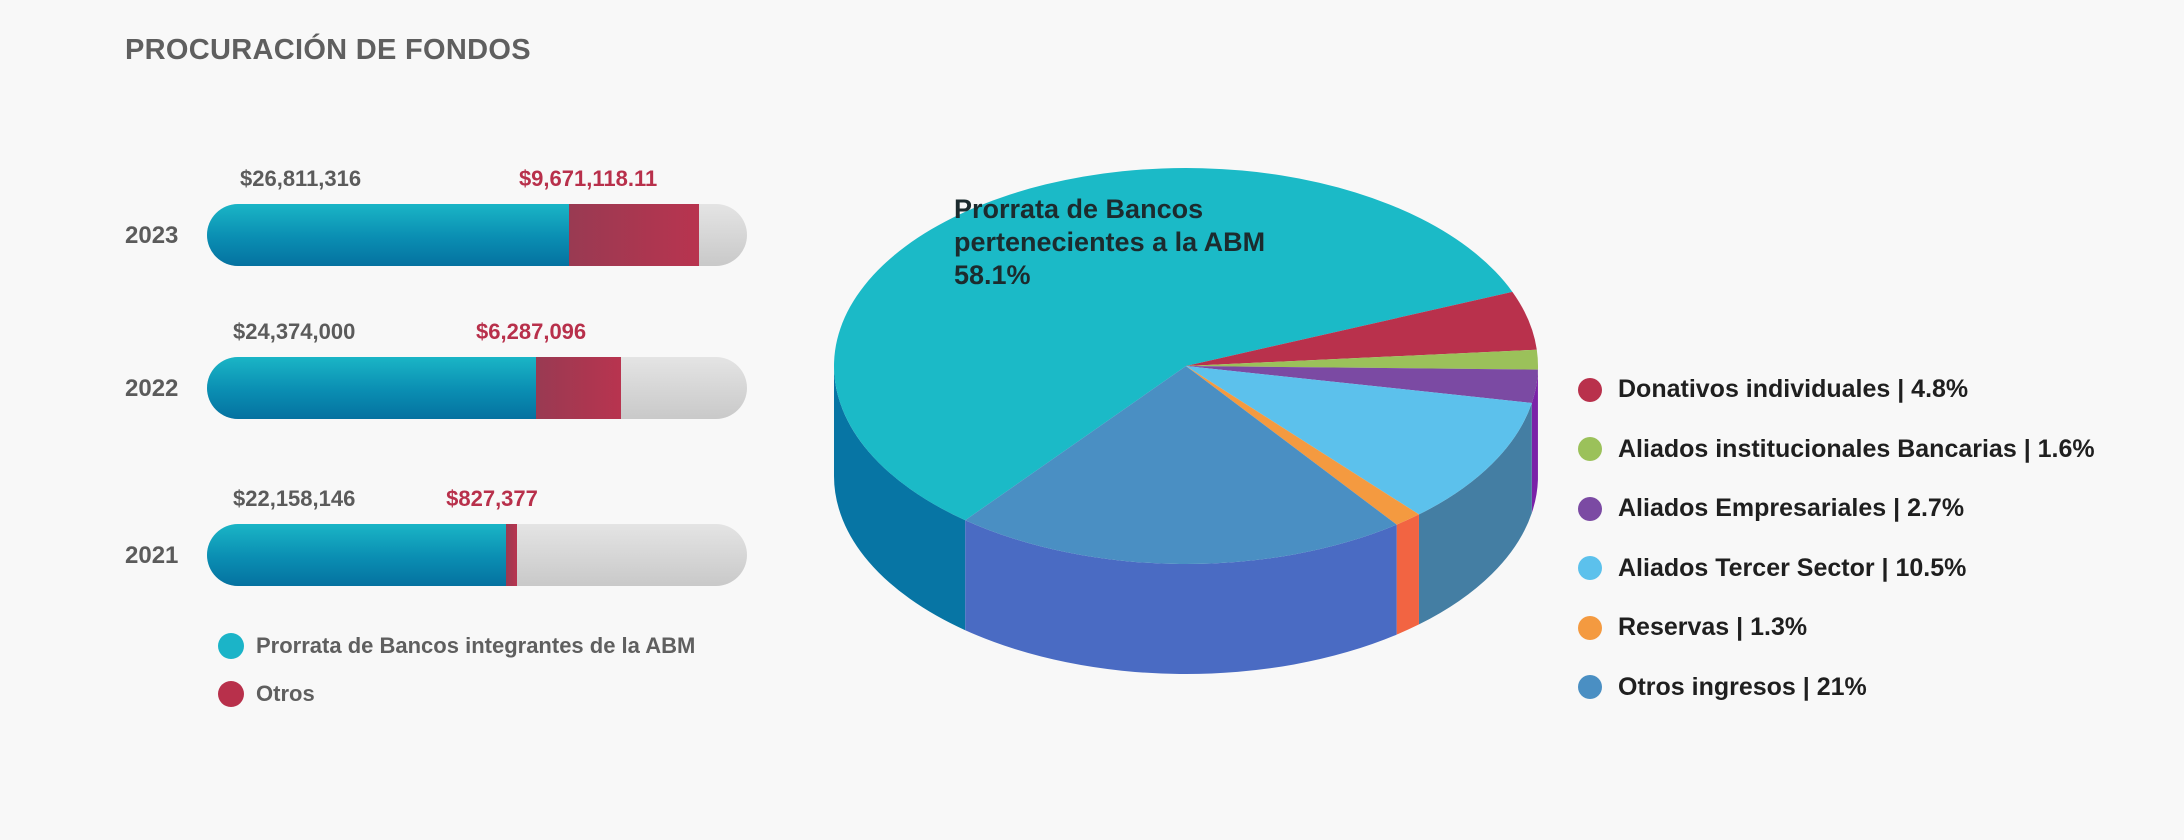  I want to click on pie-legend-label: Aliados Empresariales | 2.7%, so click(1791, 508).